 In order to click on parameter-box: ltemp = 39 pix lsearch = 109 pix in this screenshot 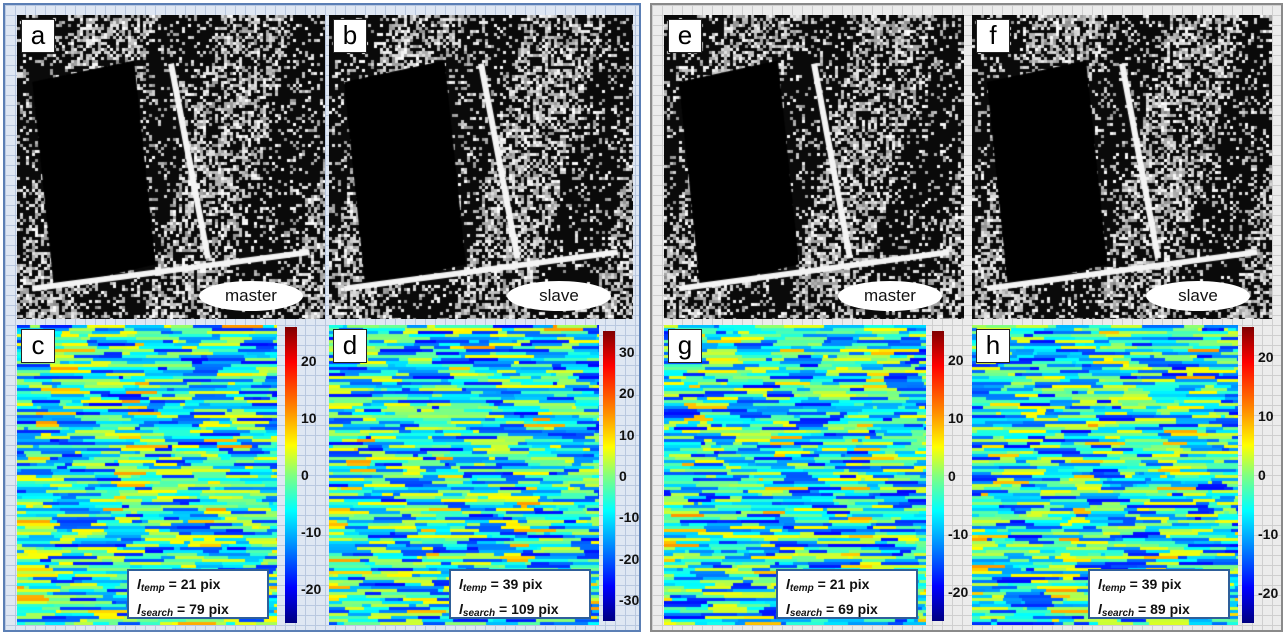, I will do `click(520, 594)`.